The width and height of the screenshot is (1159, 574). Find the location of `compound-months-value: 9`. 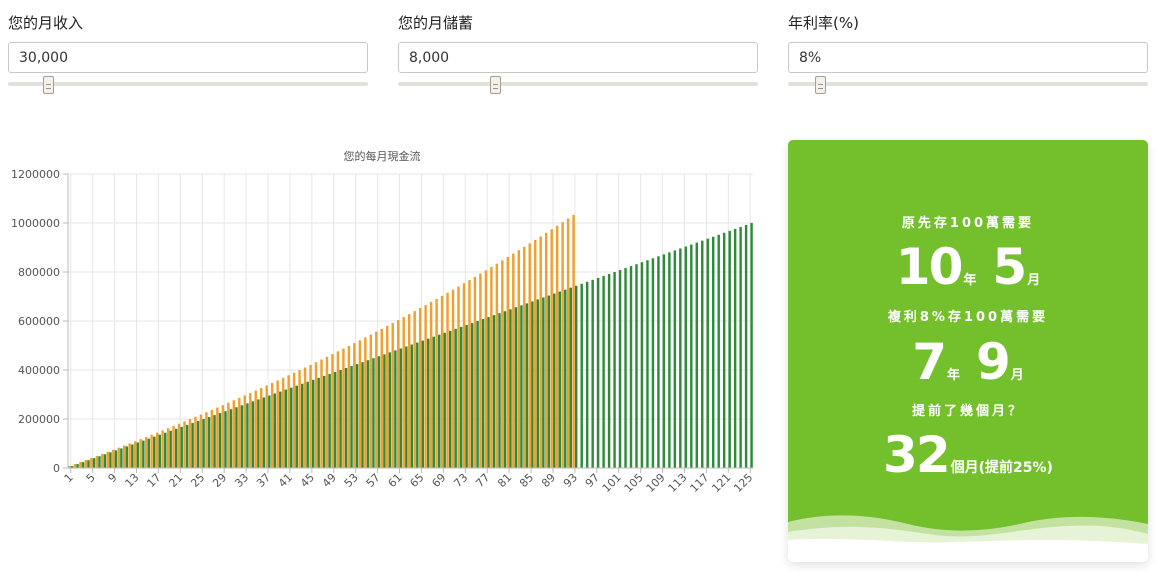

compound-months-value: 9 is located at coordinates (993, 362).